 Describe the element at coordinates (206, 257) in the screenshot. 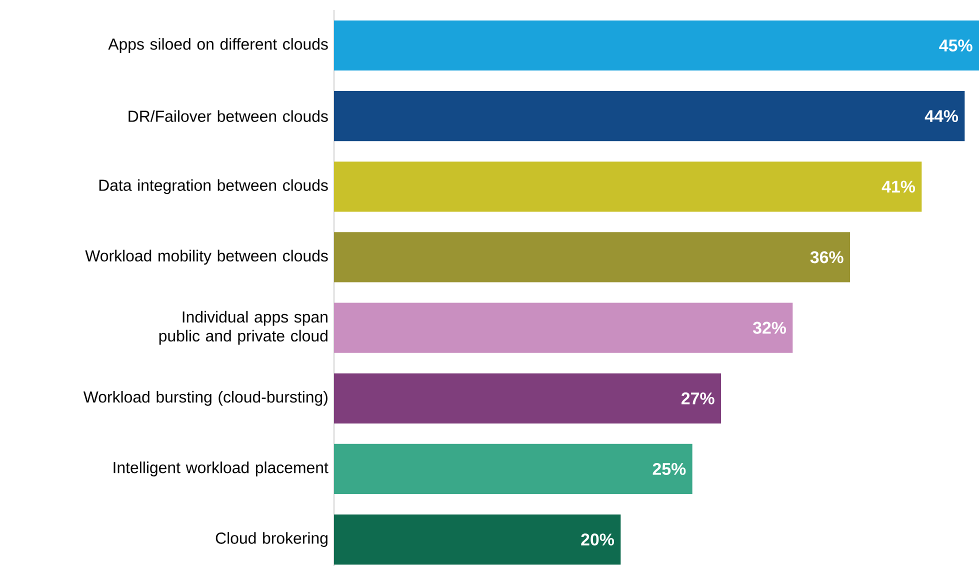

I see `y-tick-label: Workload mobility between clouds` at that location.